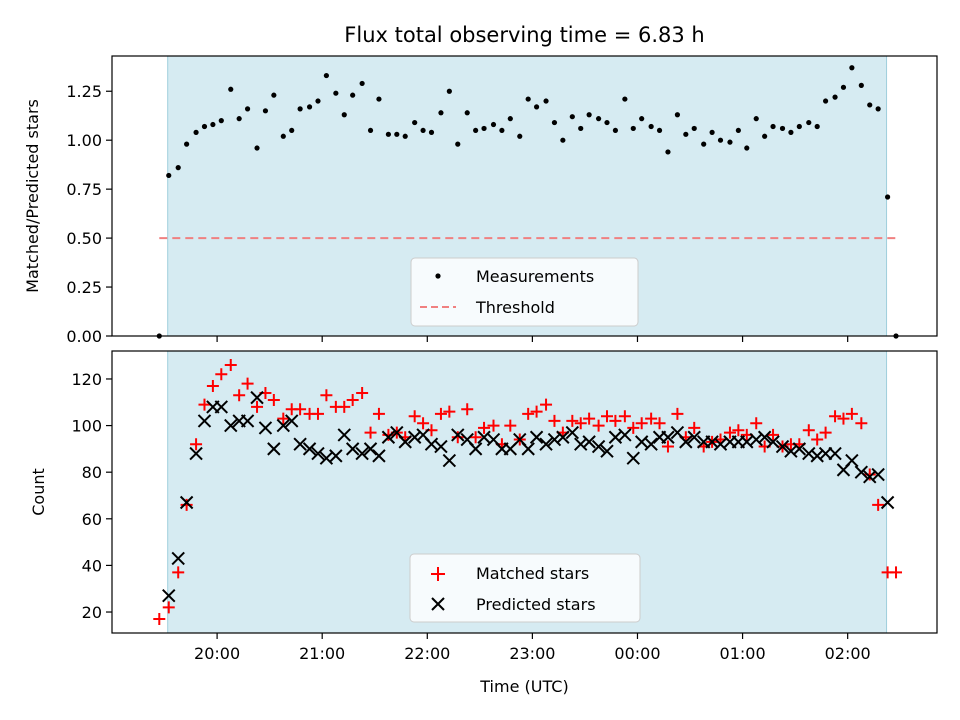 The height and width of the screenshot is (720, 960). What do you see at coordinates (84, 336) in the screenshot?
I see `y-tick-label: 0.00` at bounding box center [84, 336].